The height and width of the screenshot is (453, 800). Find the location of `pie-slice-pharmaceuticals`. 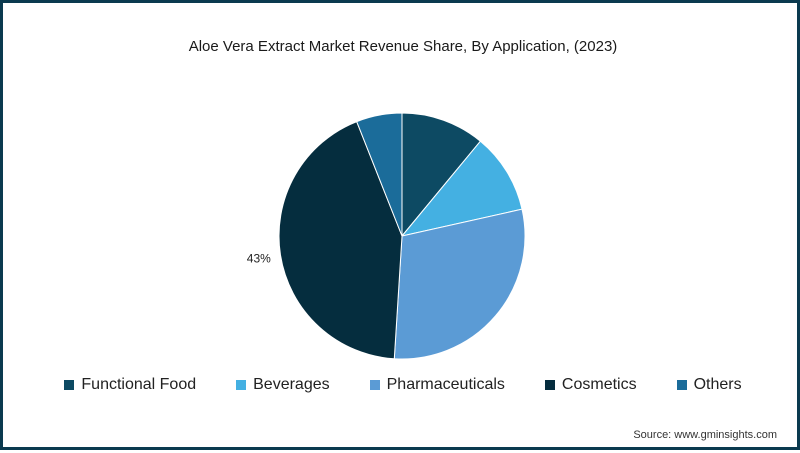

pie-slice-pharmaceuticals is located at coordinates (459, 284).